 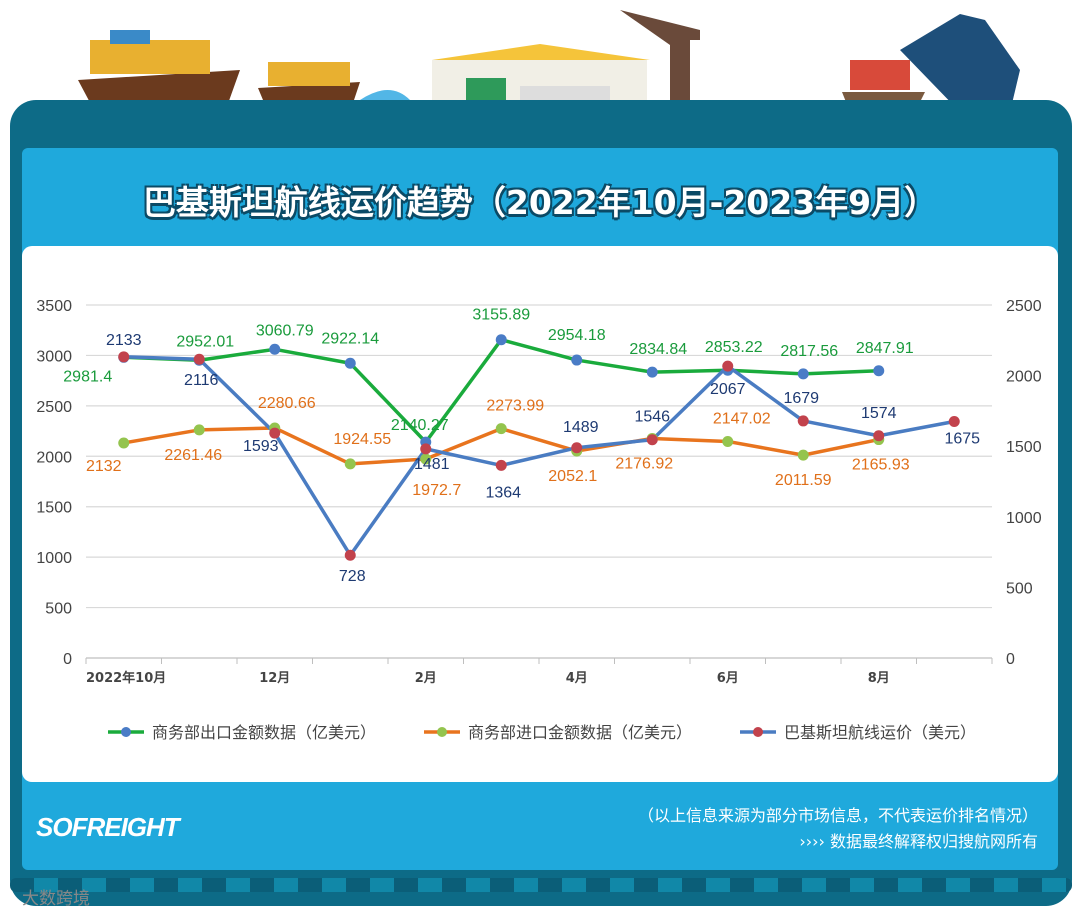 What do you see at coordinates (124, 340) in the screenshot?
I see `data-label: 2133` at bounding box center [124, 340].